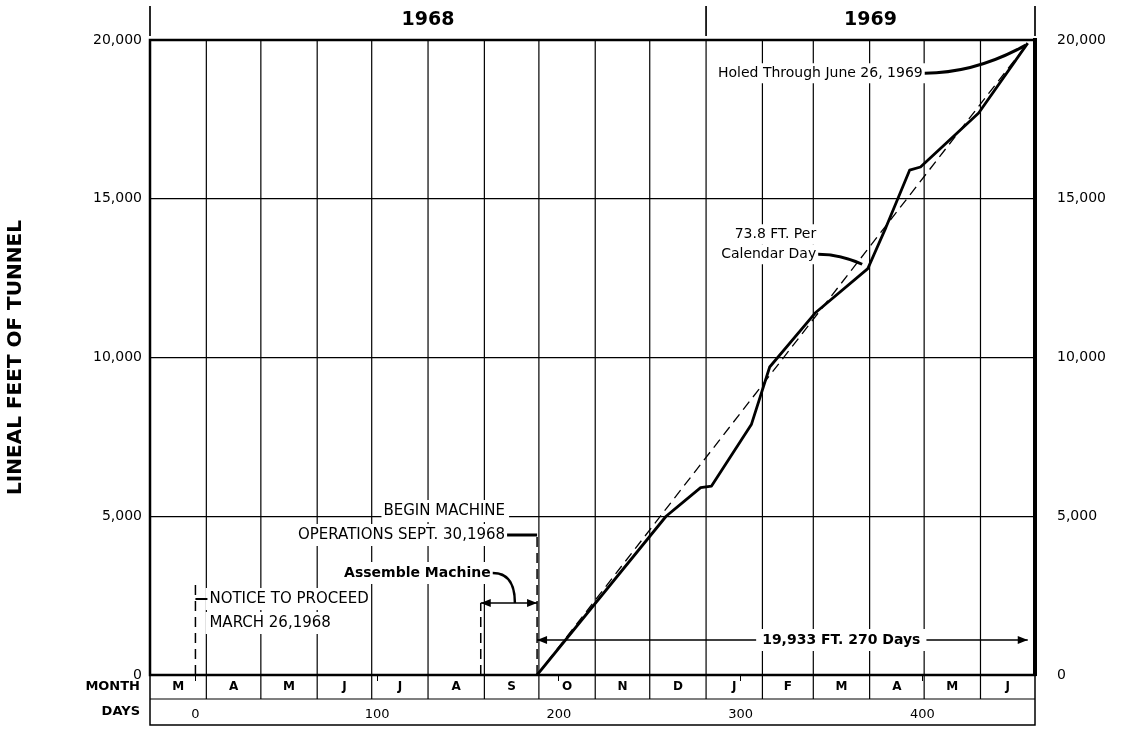  What do you see at coordinates (870, 17) in the screenshot?
I see `text: 1969` at bounding box center [870, 17].